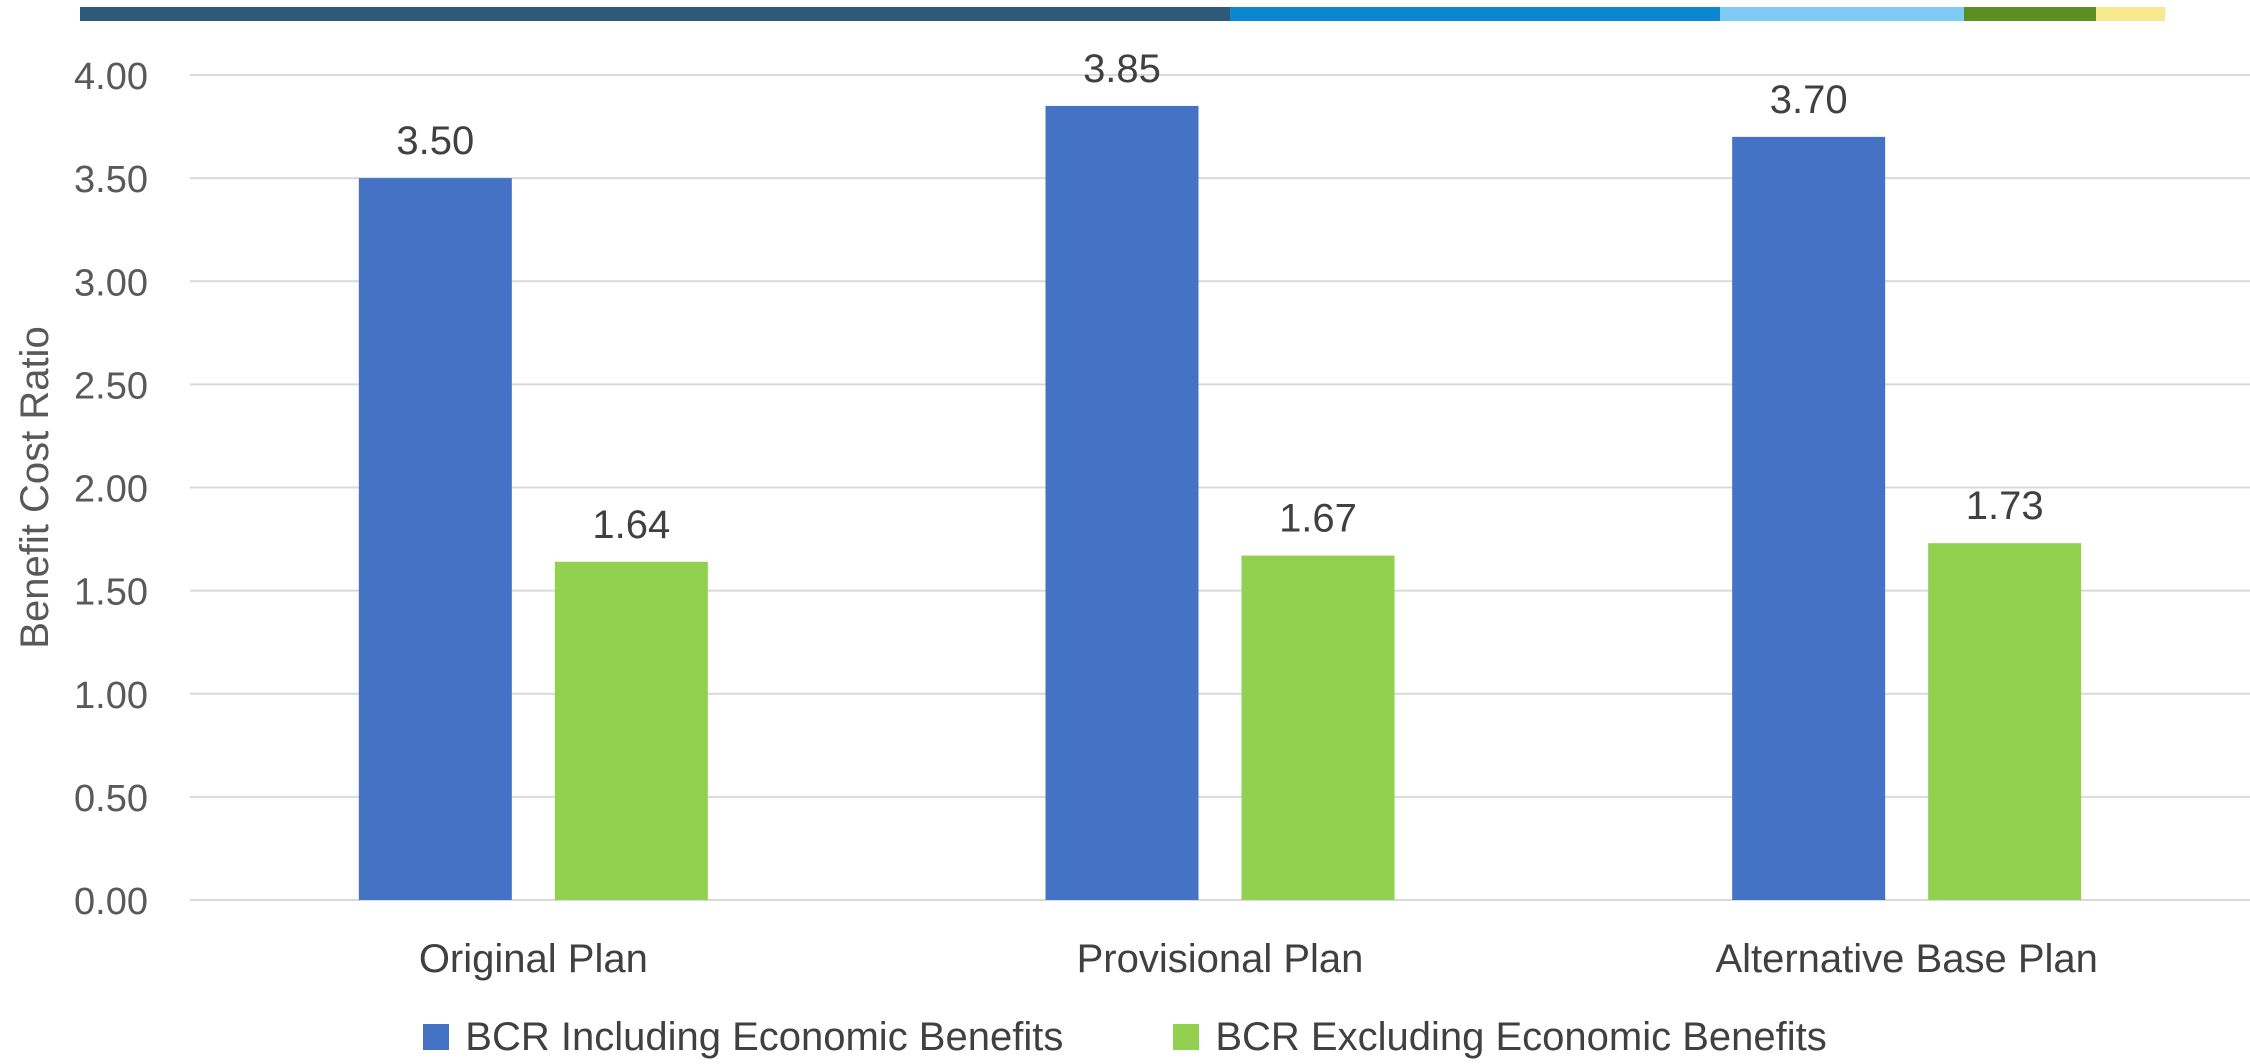 The height and width of the screenshot is (1064, 2250). Describe the element at coordinates (111, 490) in the screenshot. I see `y-tick-label-4: 2.00` at that location.